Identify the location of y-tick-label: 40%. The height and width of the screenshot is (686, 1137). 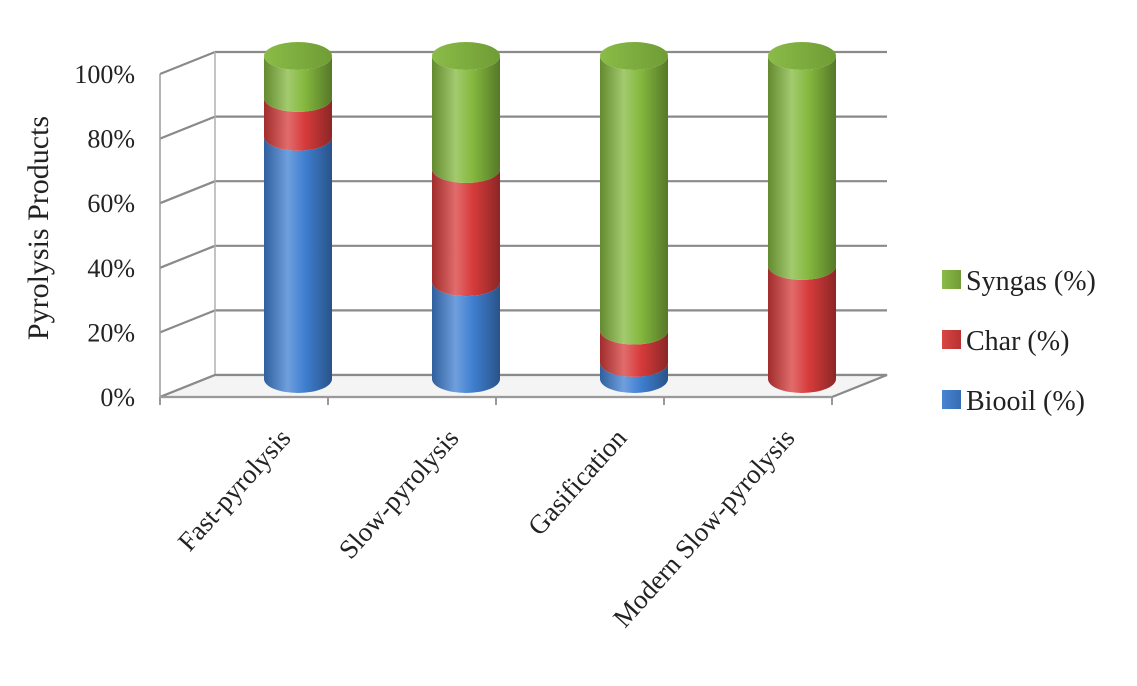
(111, 268).